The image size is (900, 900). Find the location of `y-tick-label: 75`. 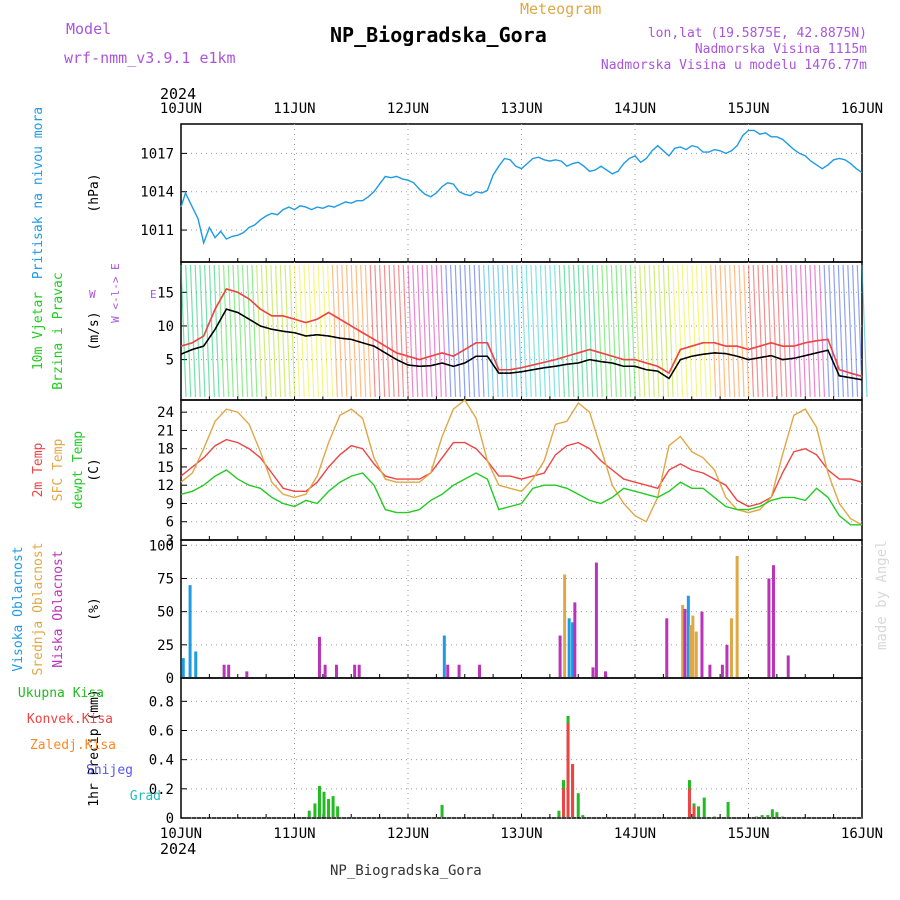

y-tick-label: 75 is located at coordinates (165, 579).